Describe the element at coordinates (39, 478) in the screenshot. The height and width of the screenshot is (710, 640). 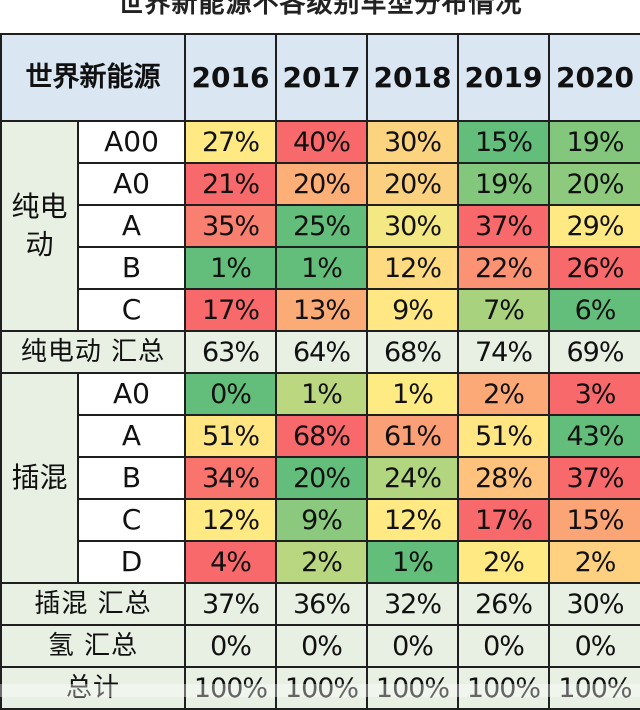
I see `group-label-phev: 插混` at that location.